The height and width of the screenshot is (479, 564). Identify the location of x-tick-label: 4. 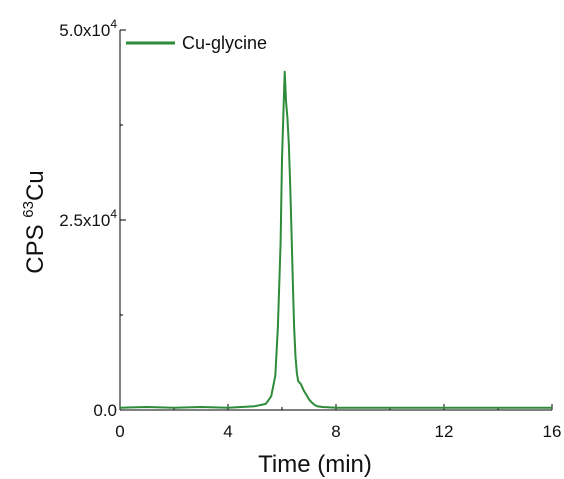
(227, 431).